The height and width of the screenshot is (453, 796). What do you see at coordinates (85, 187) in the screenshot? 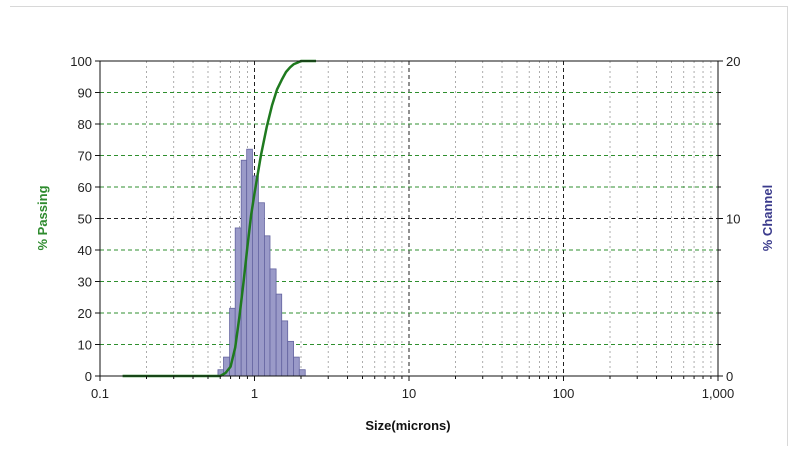
I see `y-tick-label: 60` at bounding box center [85, 187].